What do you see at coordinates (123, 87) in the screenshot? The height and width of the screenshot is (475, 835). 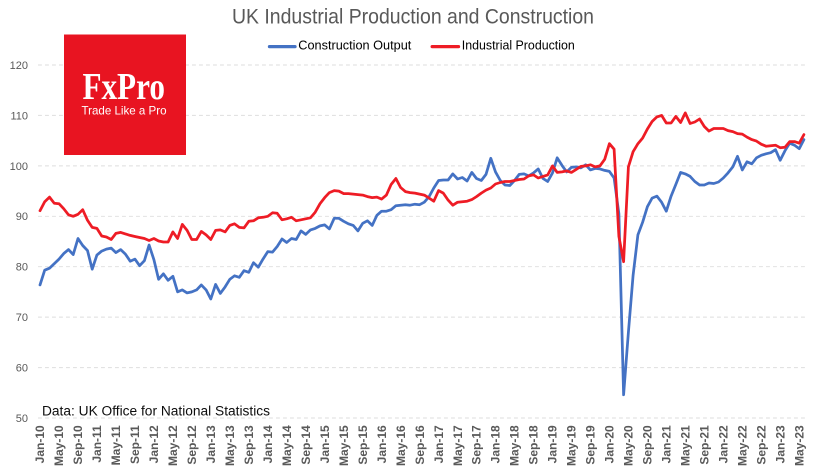 I see `svg-text: FxPro` at bounding box center [123, 87].